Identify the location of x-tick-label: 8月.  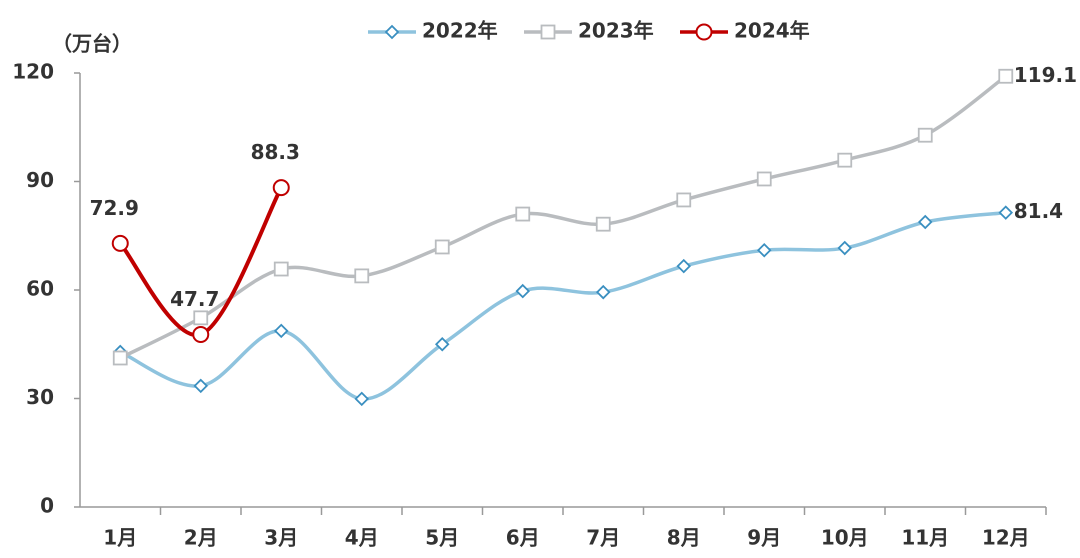
(684, 538).